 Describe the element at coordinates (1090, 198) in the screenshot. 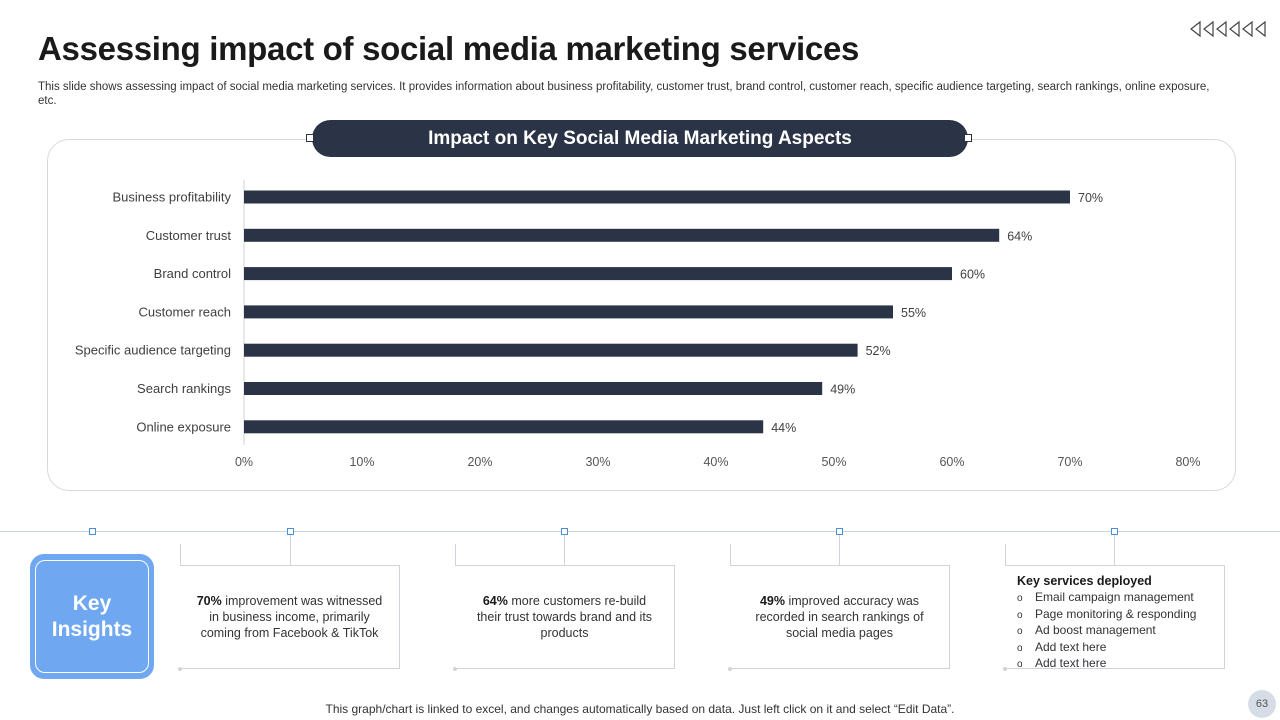

I see `data-label: 70%` at that location.